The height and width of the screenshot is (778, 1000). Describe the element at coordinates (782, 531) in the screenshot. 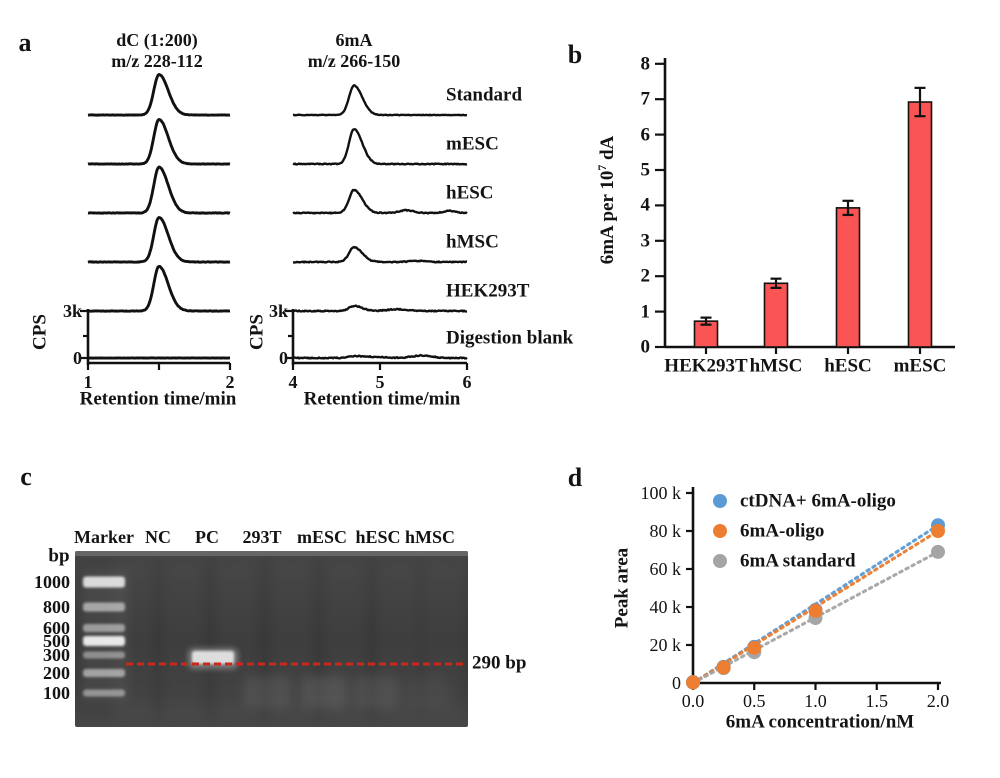

I see `legend-label-1: 6mA-oligo` at that location.